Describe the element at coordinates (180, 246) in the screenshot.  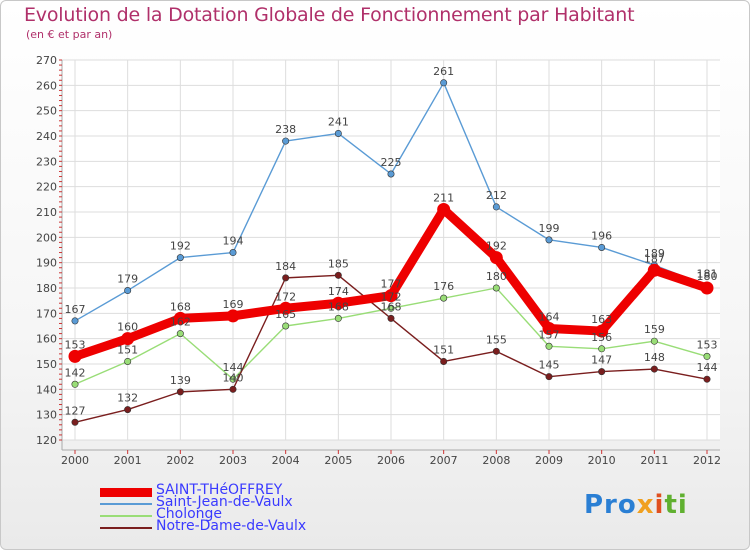
I see `data-label-saint-jean-de-vaulx: 192` at that location.